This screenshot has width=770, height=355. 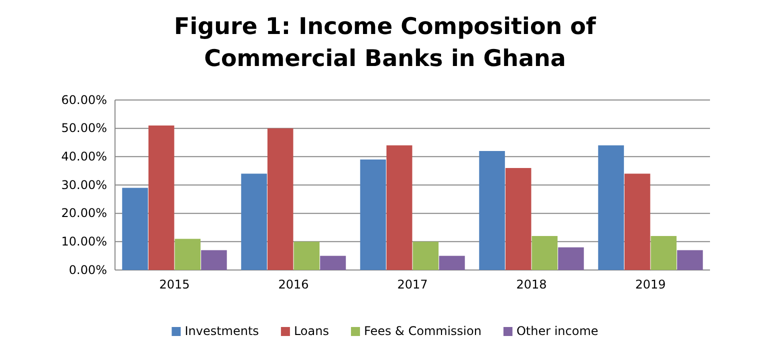 What do you see at coordinates (385, 43) in the screenshot?
I see `chart-title: Figure 1: Income Composition of Commercial Banks in Ghana` at bounding box center [385, 43].